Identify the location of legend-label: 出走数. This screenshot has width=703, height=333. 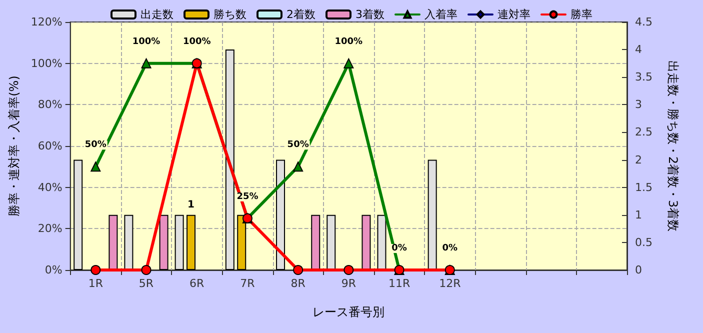
(157, 14).